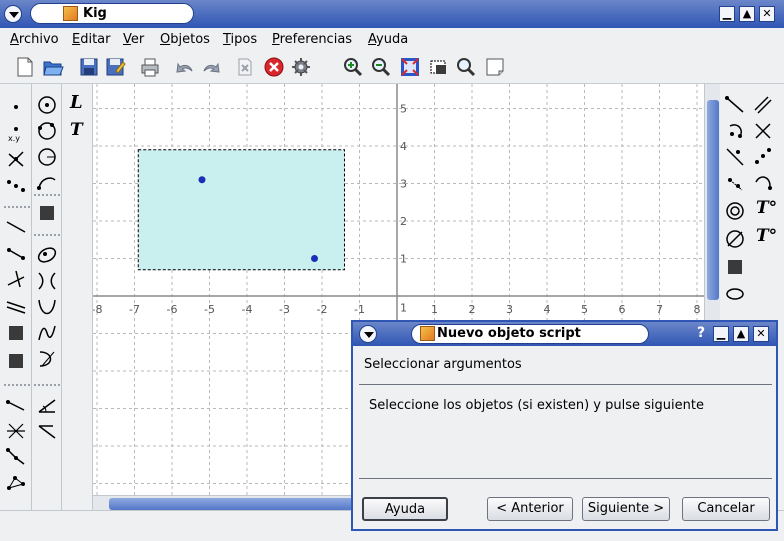 This screenshot has height=541, width=784. What do you see at coordinates (767, 236) in the screenshot?
I see `text-label-2-icon: T°` at bounding box center [767, 236].